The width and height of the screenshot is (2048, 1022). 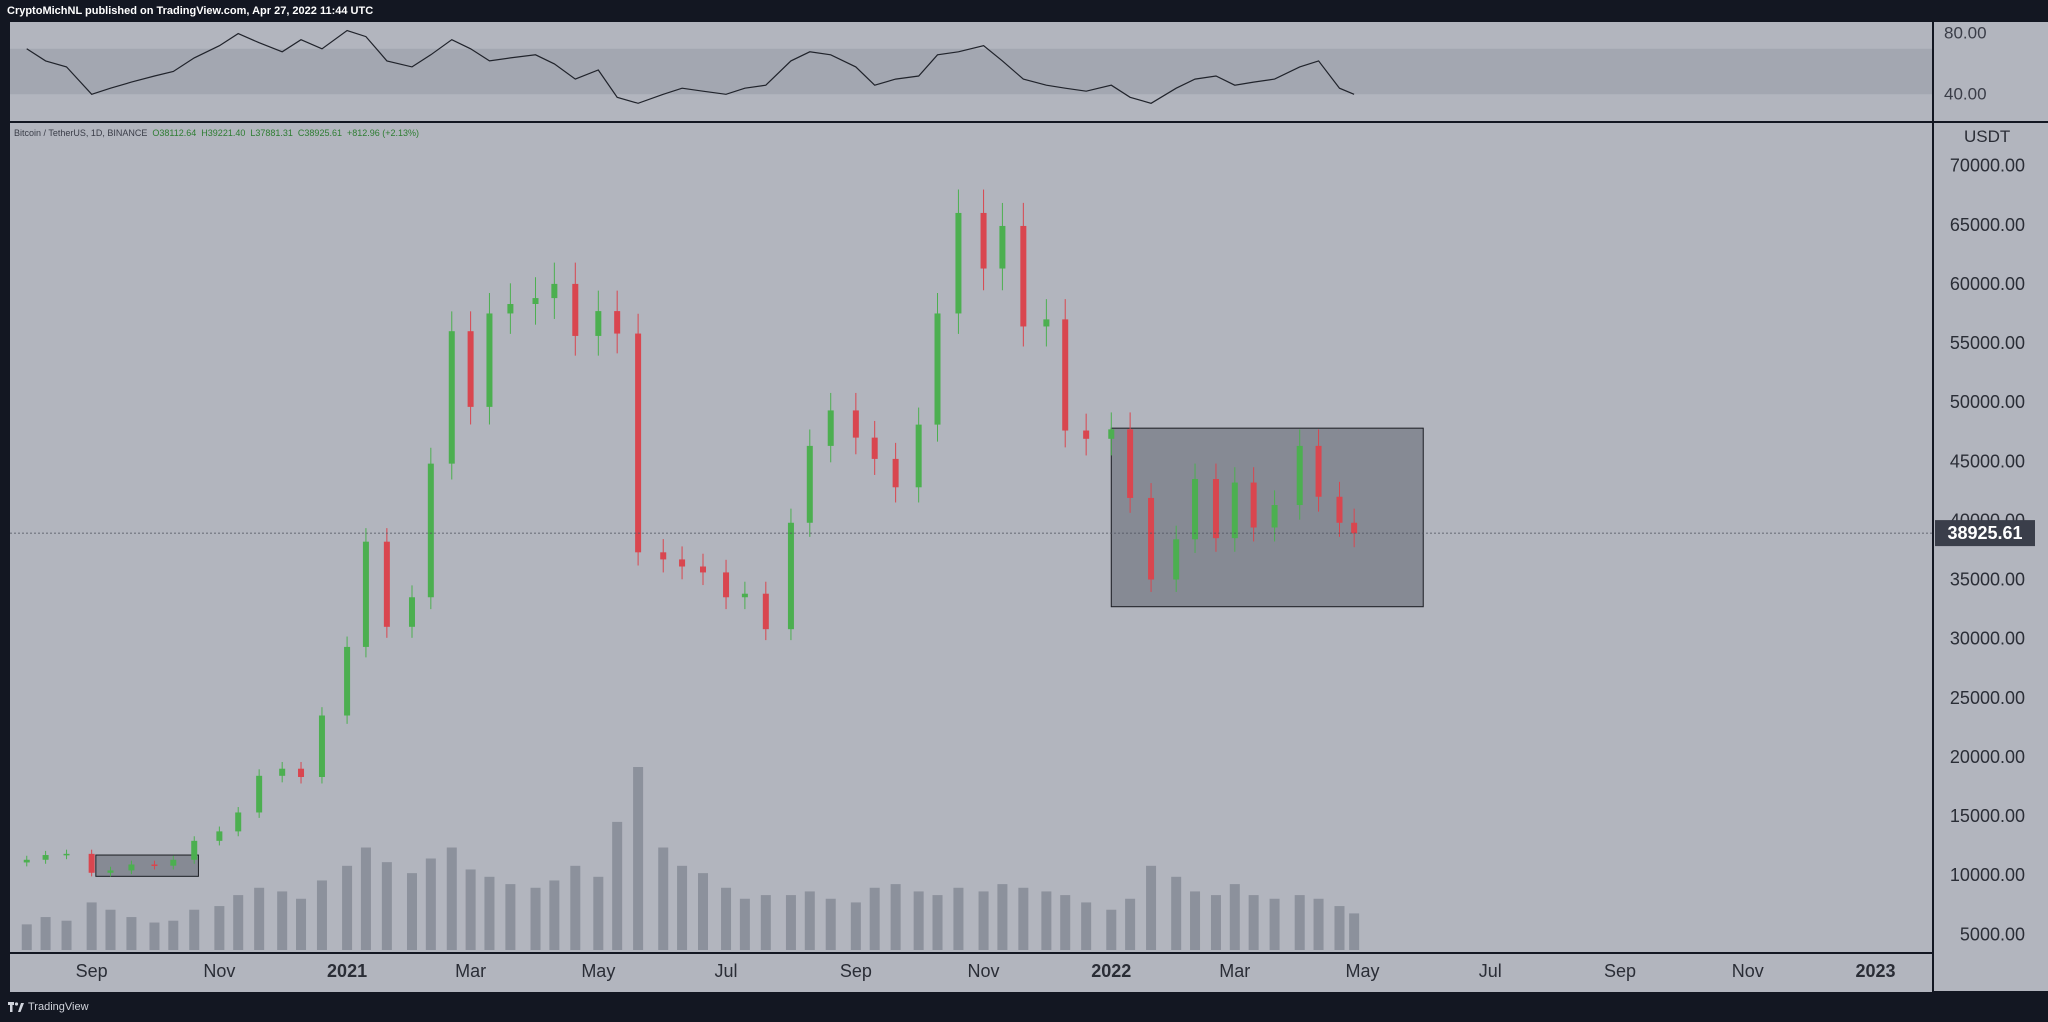 What do you see at coordinates (1987, 698) in the screenshot?
I see `price-tick-label: 25000.00` at bounding box center [1987, 698].